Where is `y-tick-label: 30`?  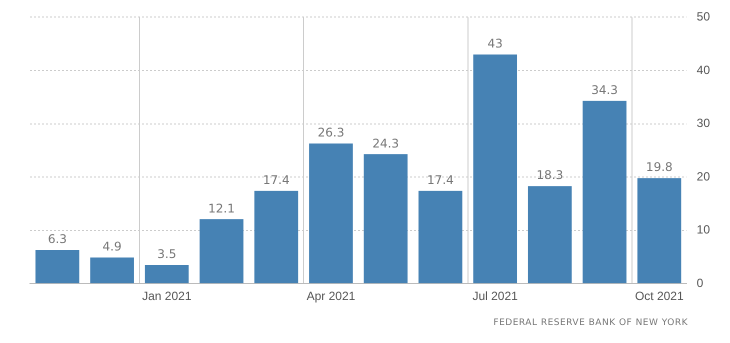
y-tick-label: 30 is located at coordinates (703, 123).